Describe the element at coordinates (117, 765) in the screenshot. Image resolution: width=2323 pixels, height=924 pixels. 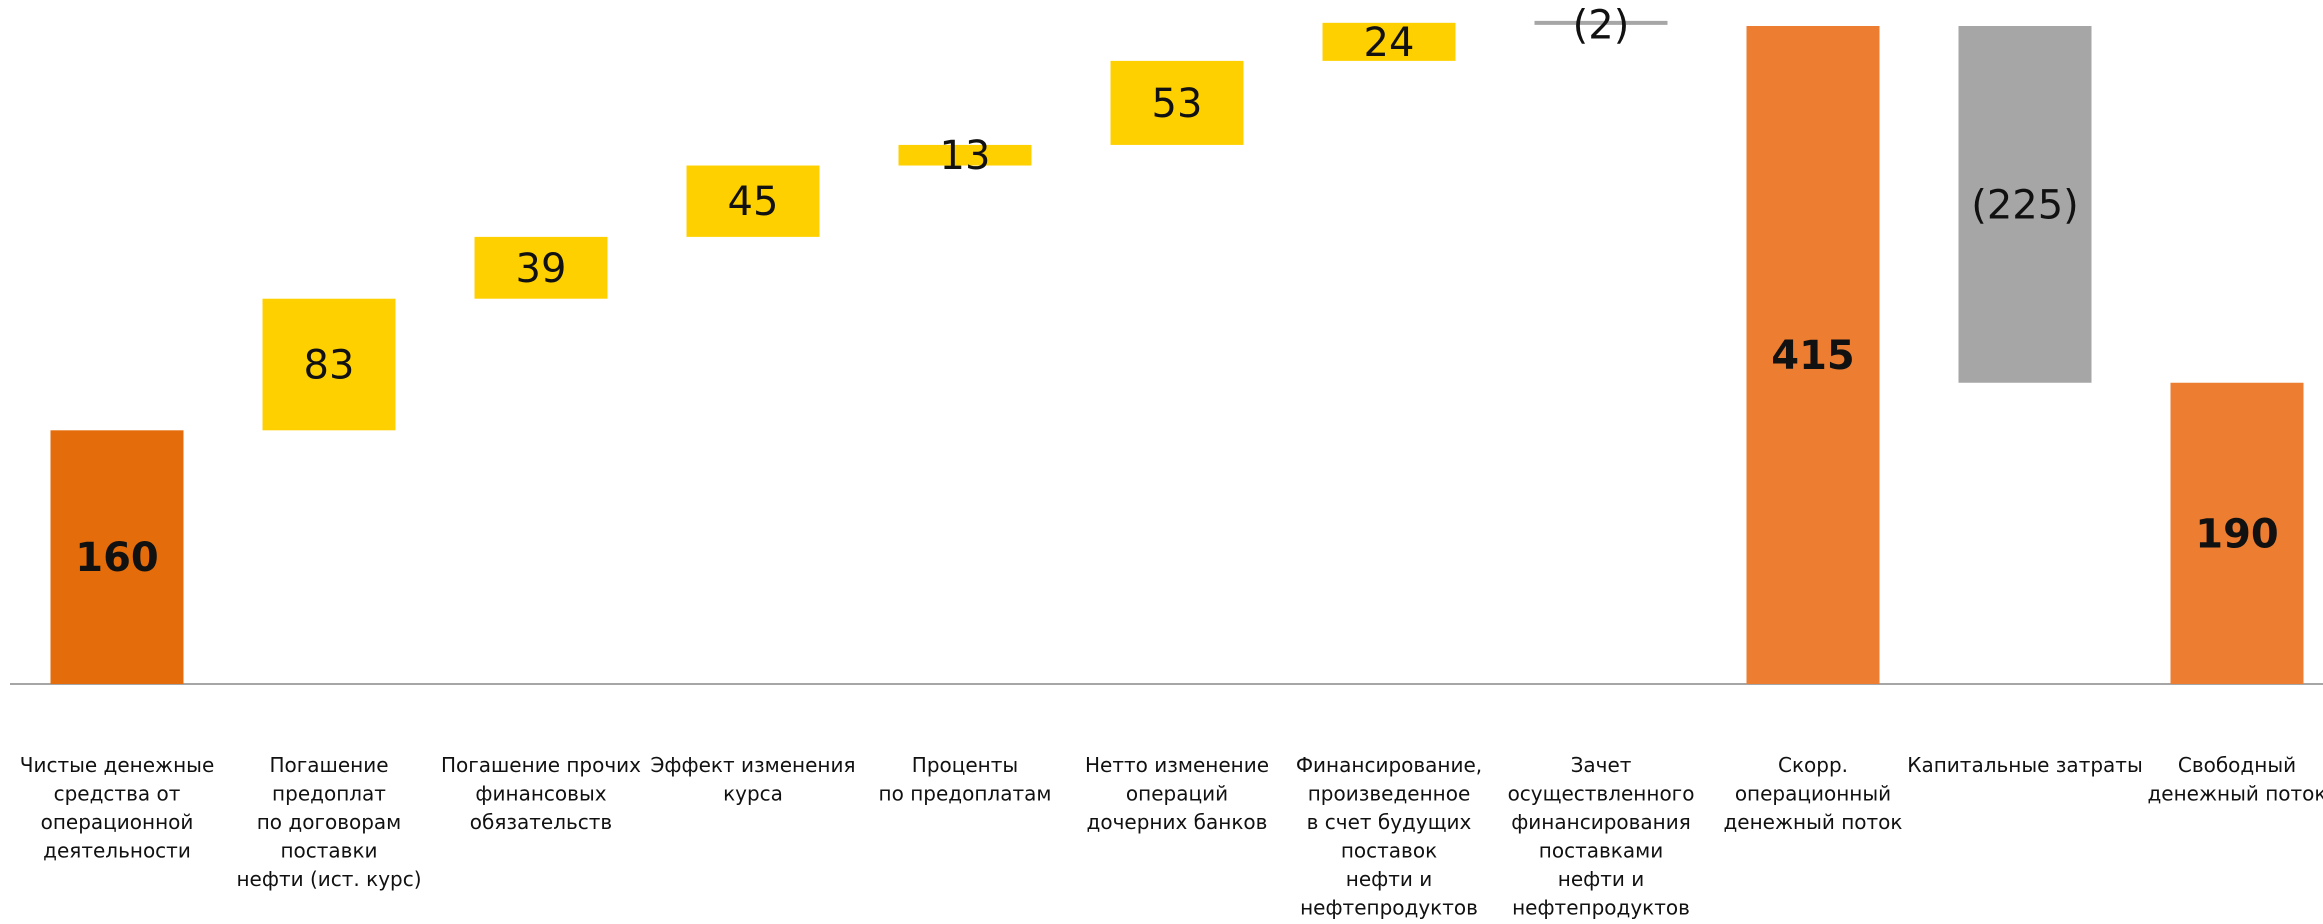
I see `category-label-line: Чистые денежные` at that location.